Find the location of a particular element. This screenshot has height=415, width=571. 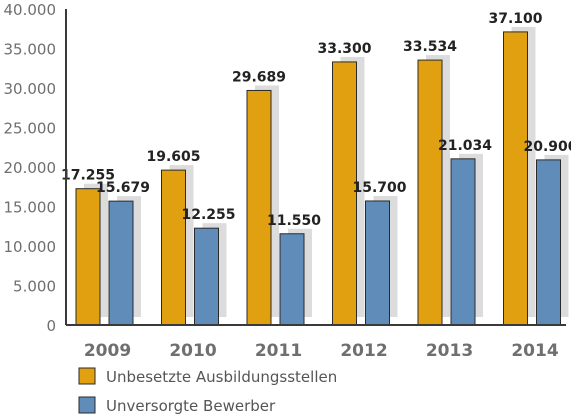

legend-label: Unversorgte Bewerber is located at coordinates (191, 406).